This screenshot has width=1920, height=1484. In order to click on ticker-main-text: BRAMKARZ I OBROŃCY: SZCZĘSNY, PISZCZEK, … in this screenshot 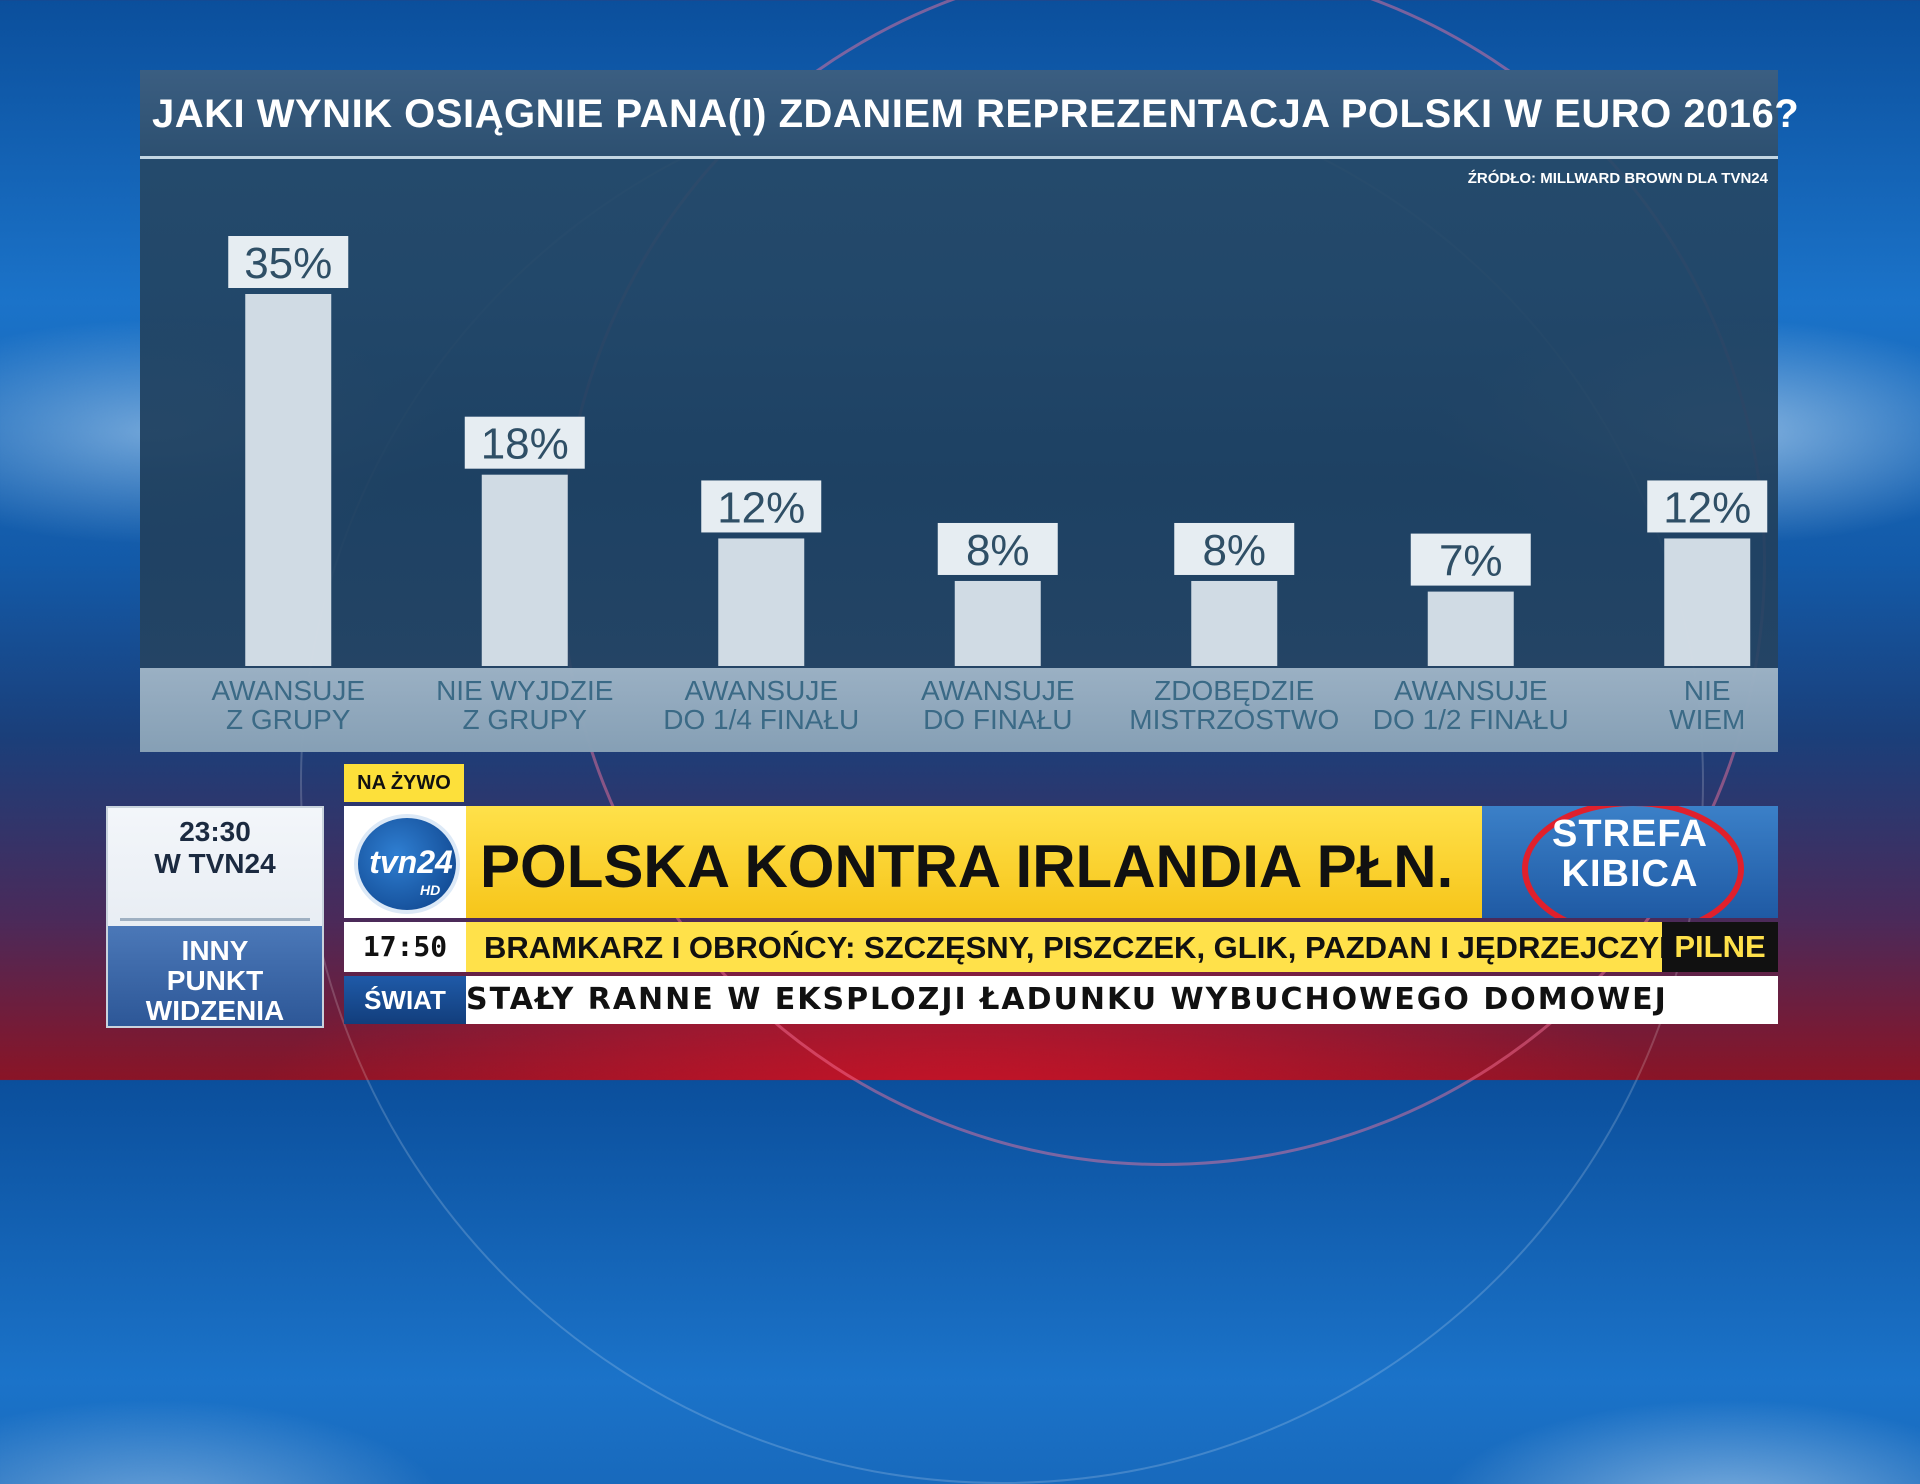, I will do `click(1083, 947)`.